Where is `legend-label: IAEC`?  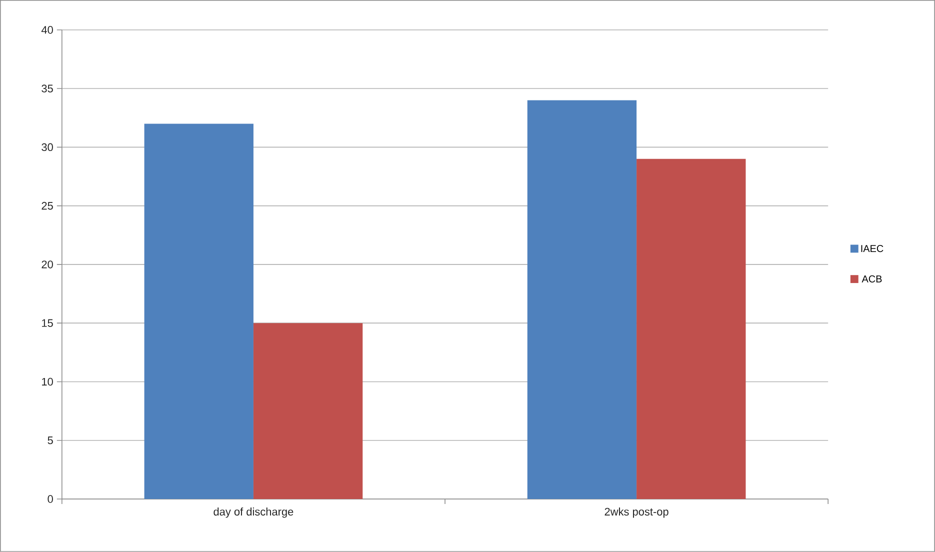 legend-label: IAEC is located at coordinates (872, 248).